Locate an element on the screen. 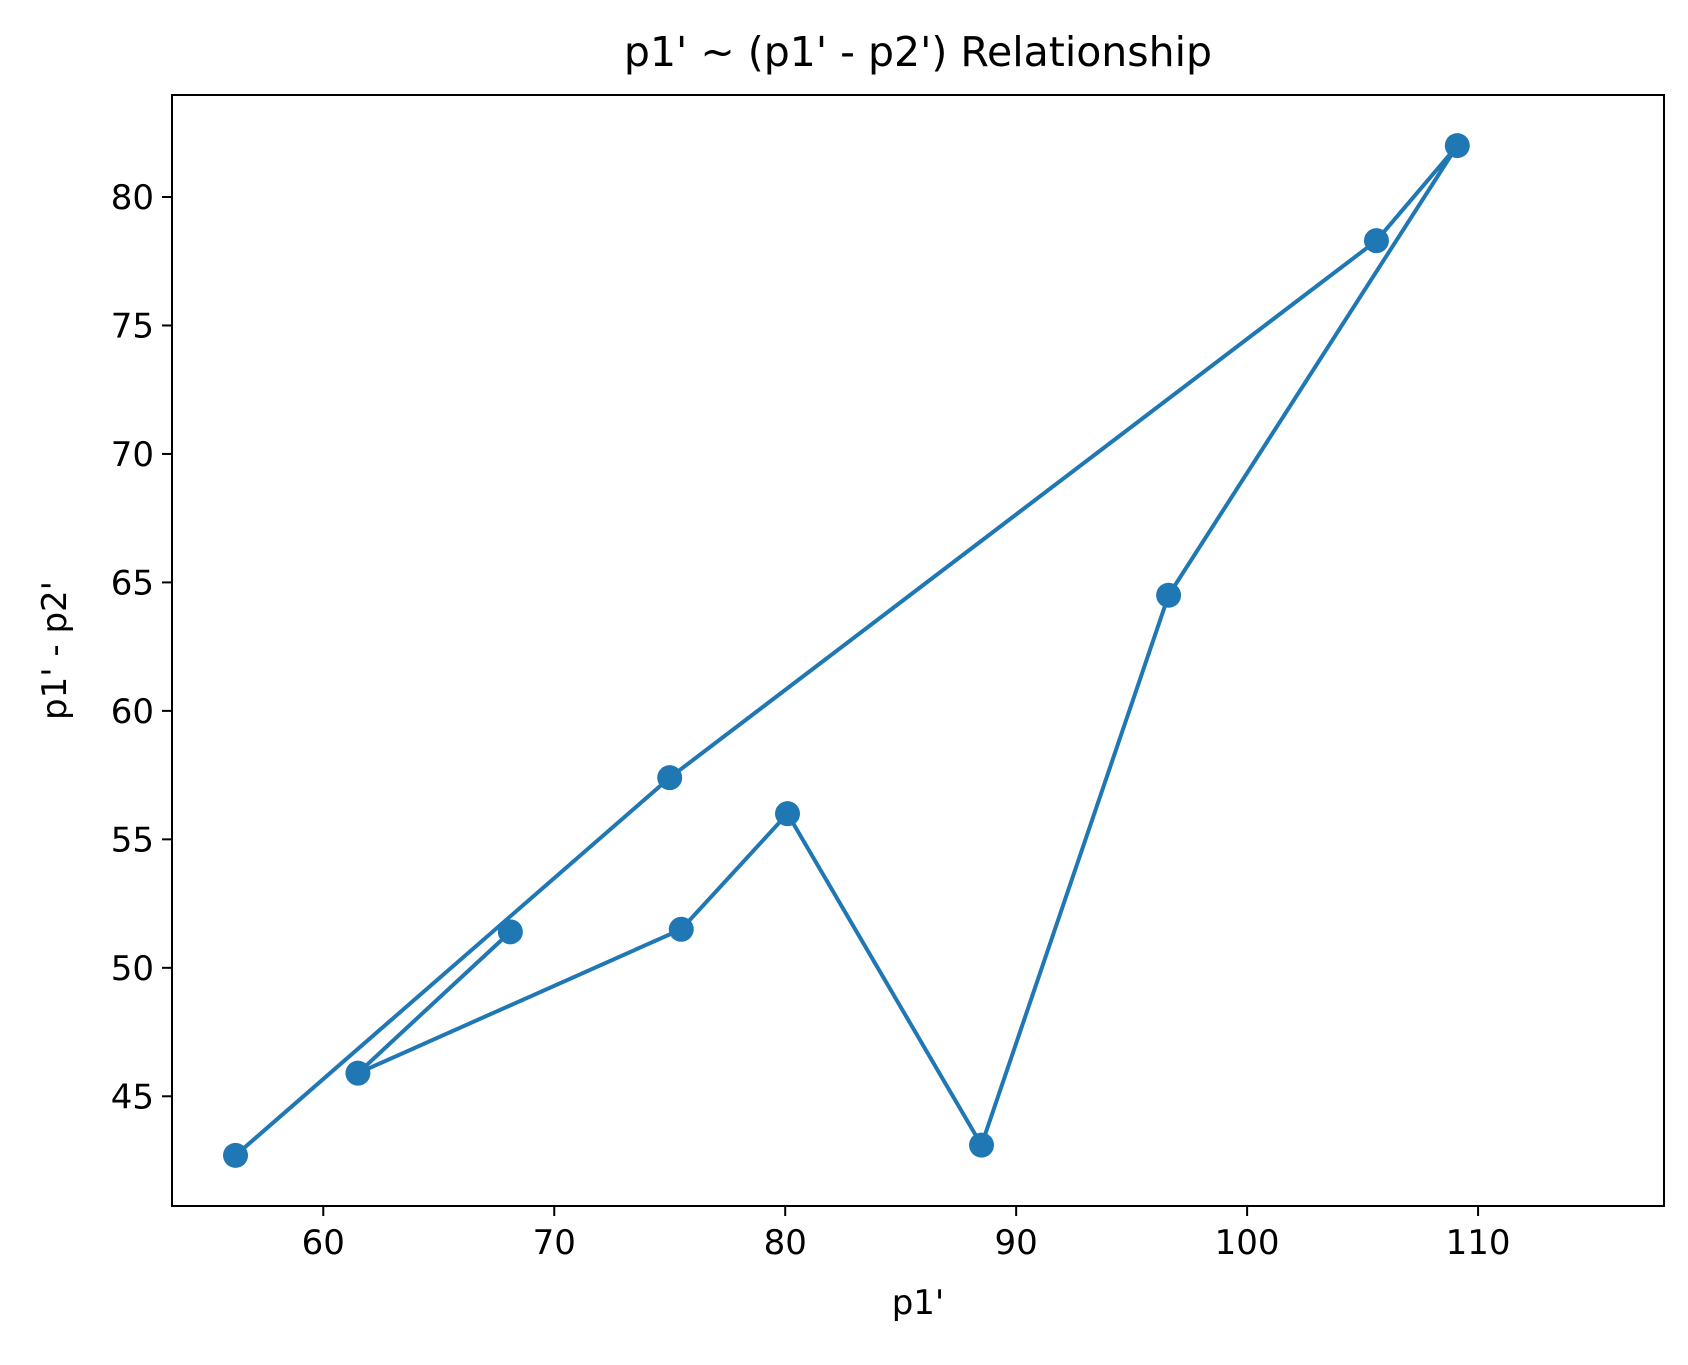 The width and height of the screenshot is (1688, 1365). x-tick-label: 110 is located at coordinates (1478, 1243).